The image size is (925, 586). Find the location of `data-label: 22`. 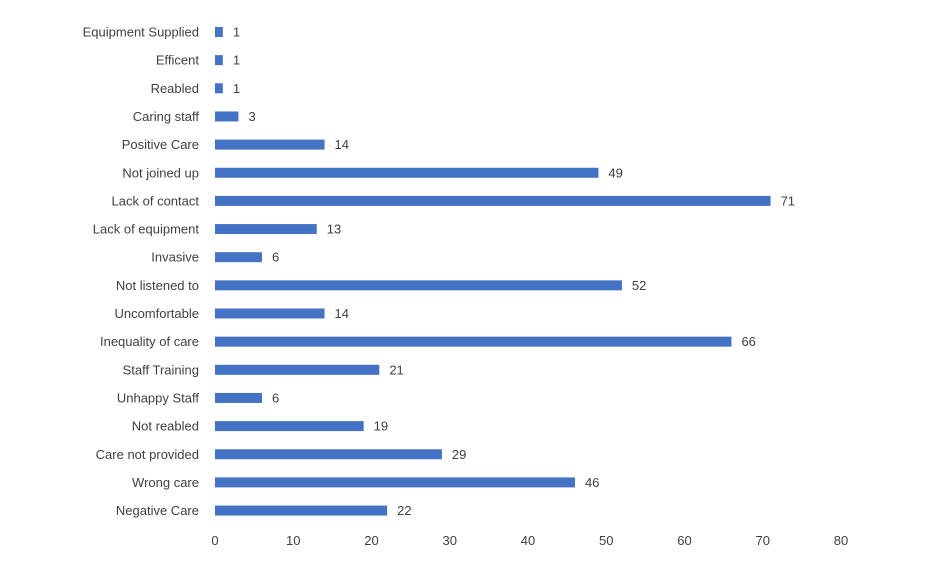

data-label: 22 is located at coordinates (404, 510).